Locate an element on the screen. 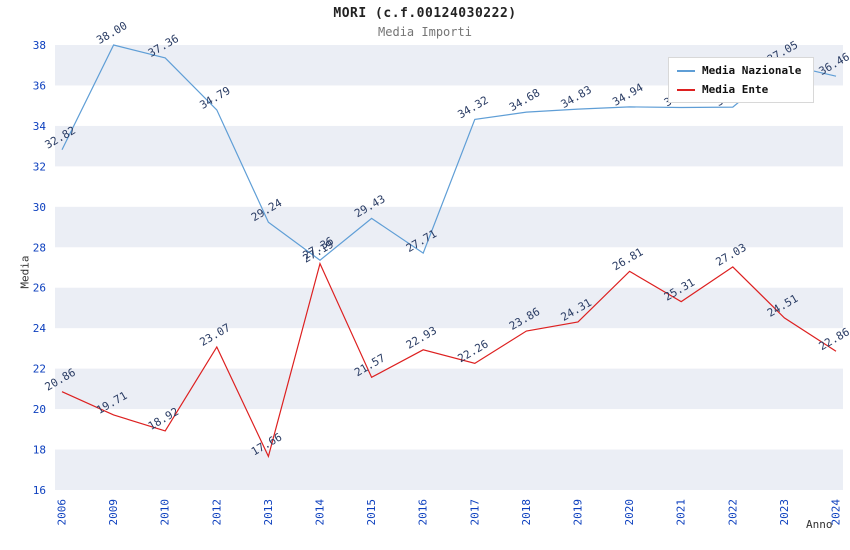 The width and height of the screenshot is (850, 550). y-tick-label: 36 is located at coordinates (39, 85).